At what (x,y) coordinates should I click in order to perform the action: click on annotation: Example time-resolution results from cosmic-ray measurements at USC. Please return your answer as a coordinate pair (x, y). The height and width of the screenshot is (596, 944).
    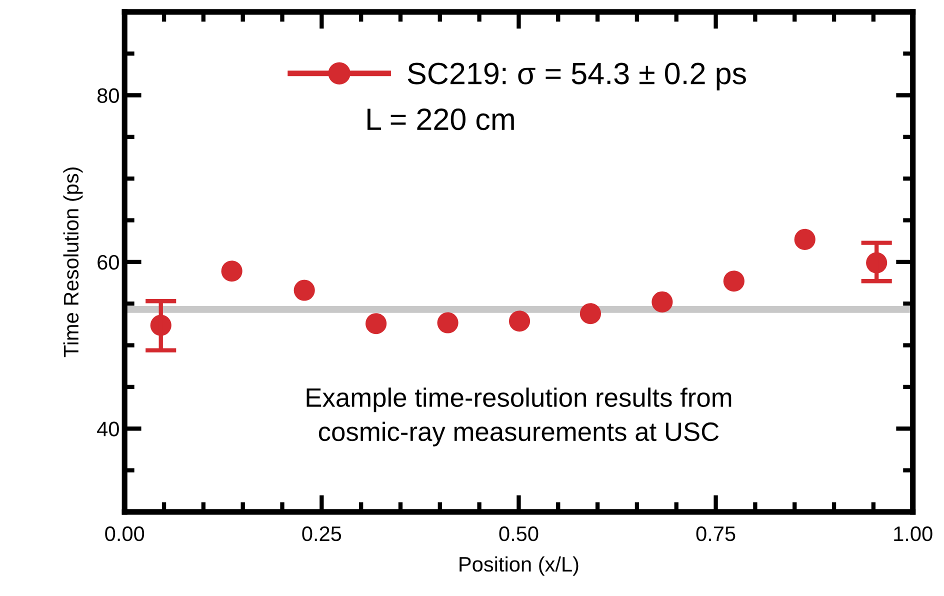
    Looking at the image, I should click on (519, 417).